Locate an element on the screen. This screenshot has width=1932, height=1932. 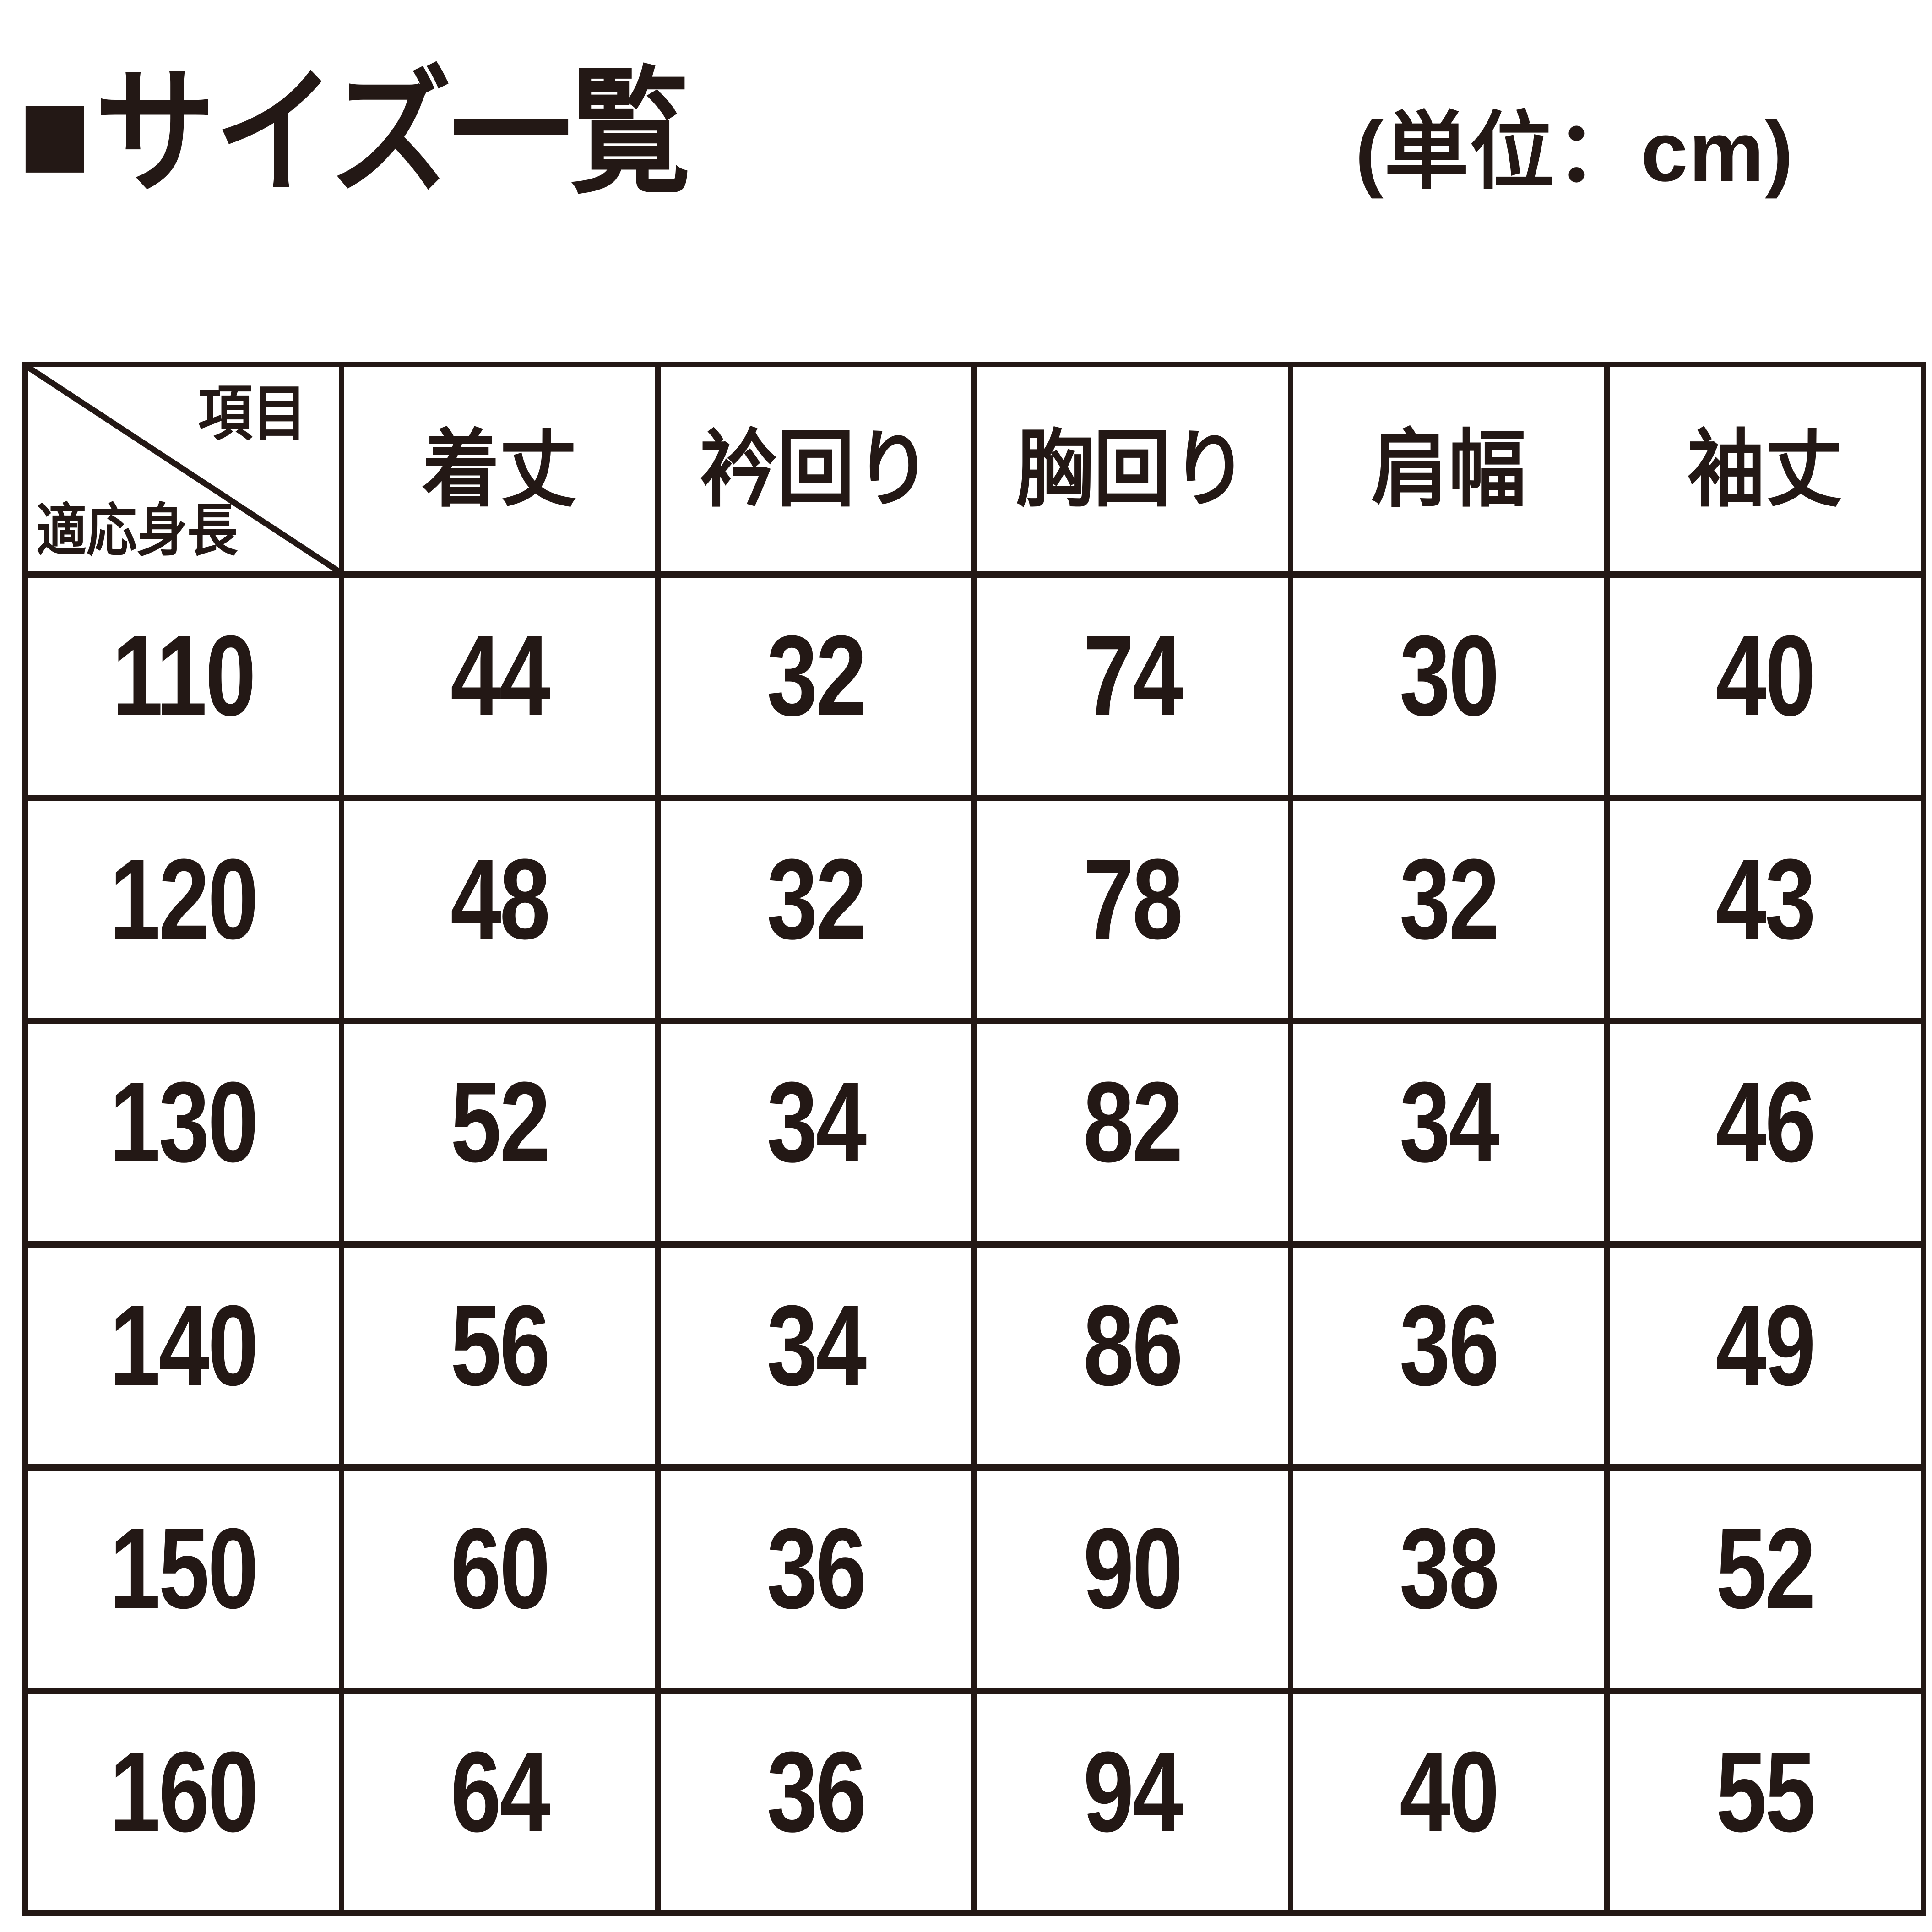
height-cell: 130 is located at coordinates (183, 1132).